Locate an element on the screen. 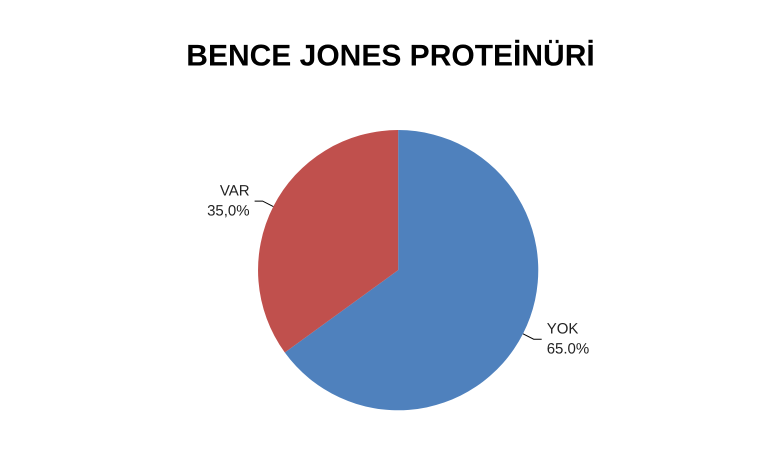  slice-label: VAR is located at coordinates (235, 191).